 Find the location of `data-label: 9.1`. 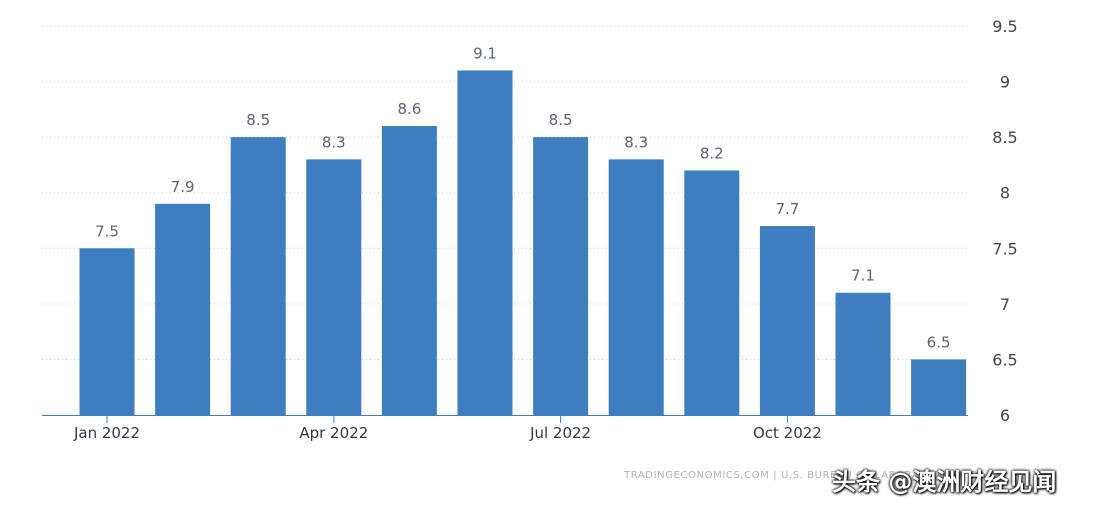

data-label: 9.1 is located at coordinates (485, 53).